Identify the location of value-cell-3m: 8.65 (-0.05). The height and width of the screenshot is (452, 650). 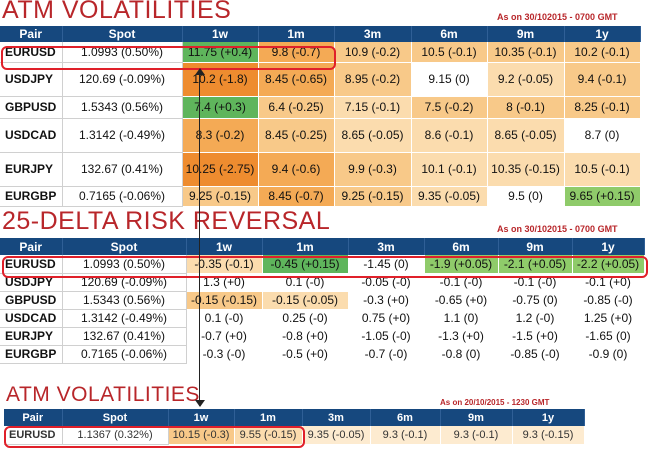
(373, 135).